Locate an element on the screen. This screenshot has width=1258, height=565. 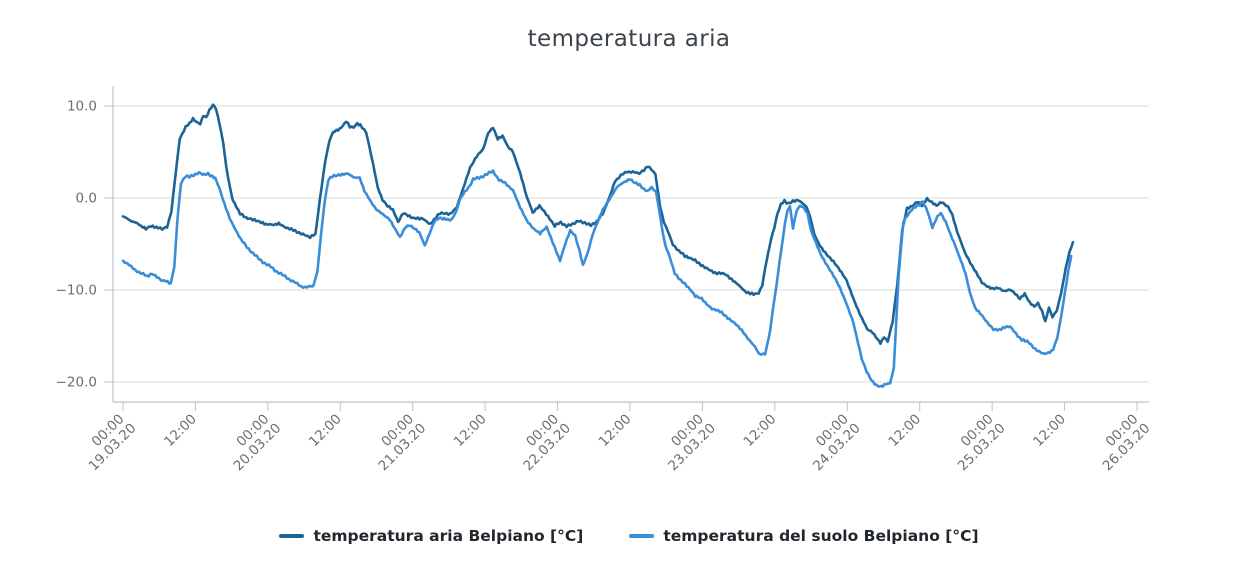
legend-label-suolo: temperatura del suolo Belpiano [°C] is located at coordinates (821, 536).